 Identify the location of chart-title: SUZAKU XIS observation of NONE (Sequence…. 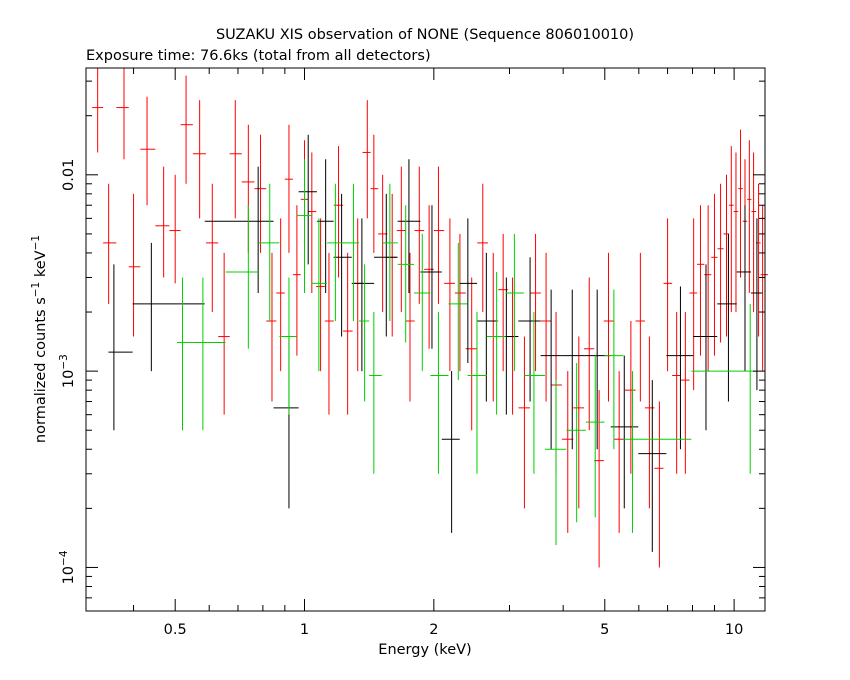
(425, 35).